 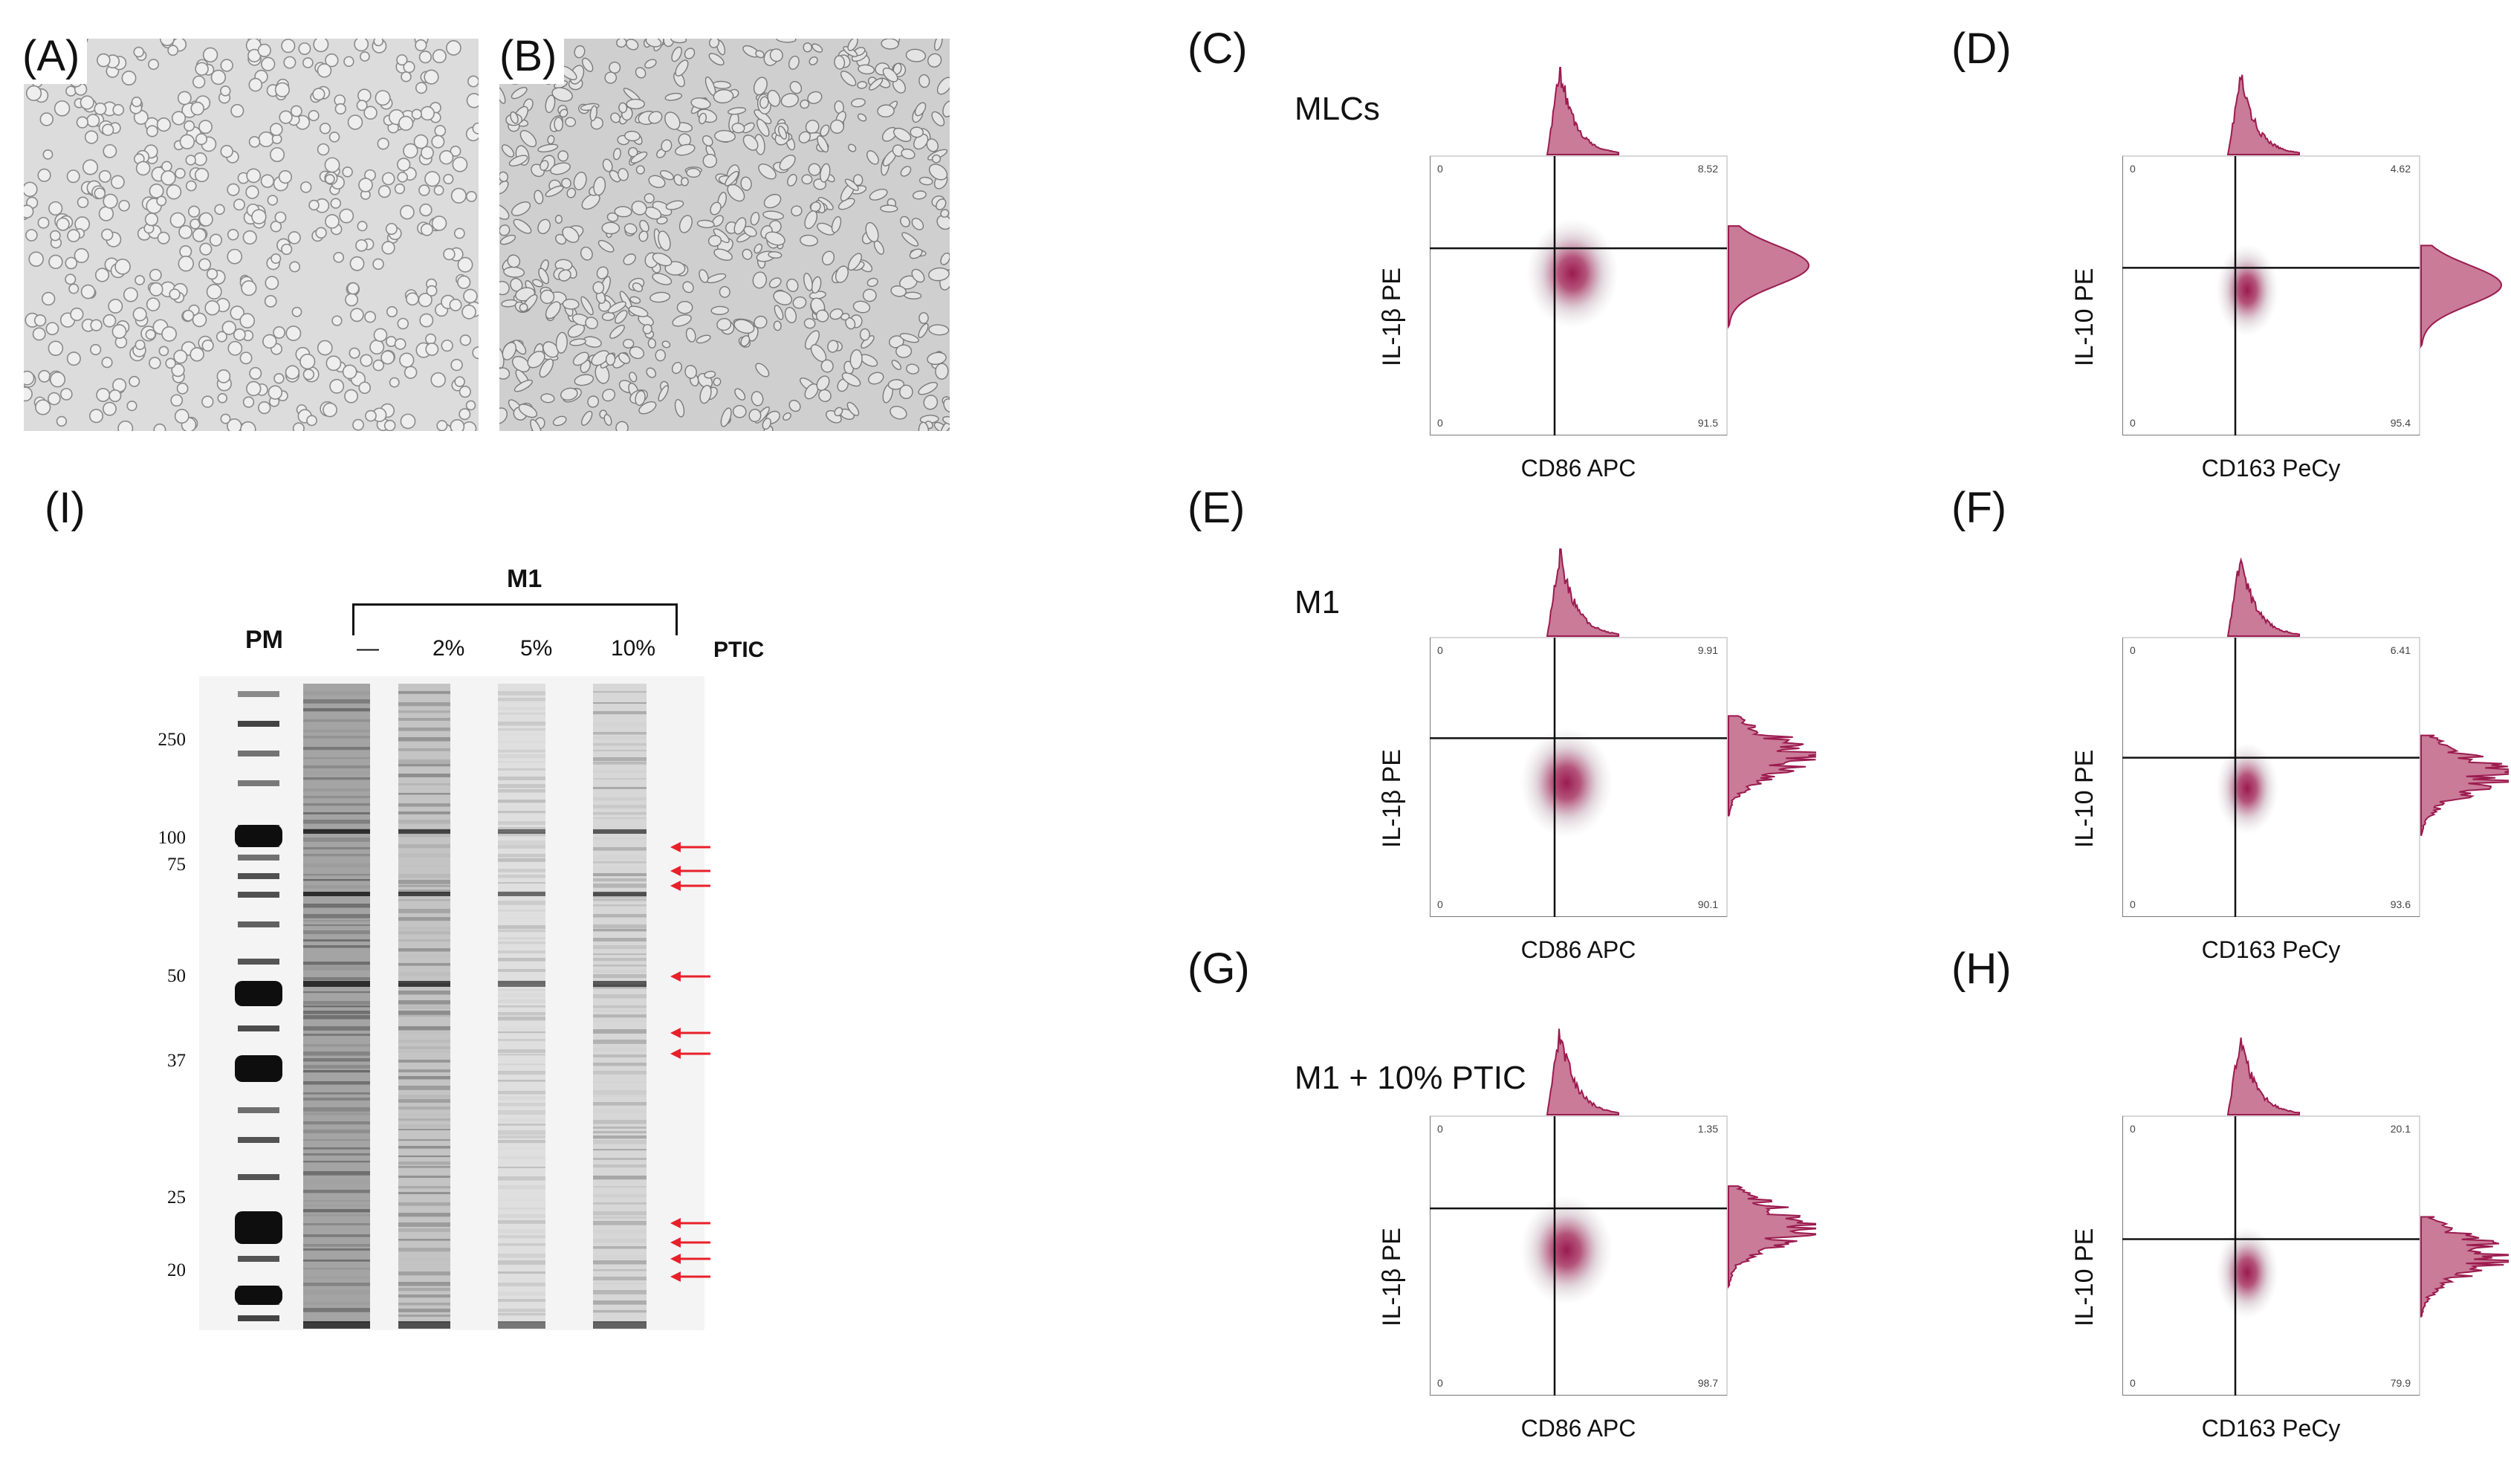 What do you see at coordinates (448, 649) in the screenshot?
I see `gel-lane-label-1: 2%` at bounding box center [448, 649].